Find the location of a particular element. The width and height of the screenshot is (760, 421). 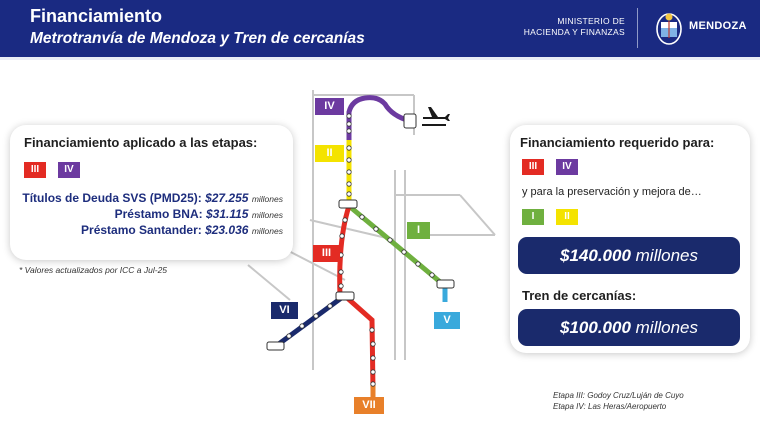

financing-item-label: Préstamo Santander: is located at coordinates (141, 230).